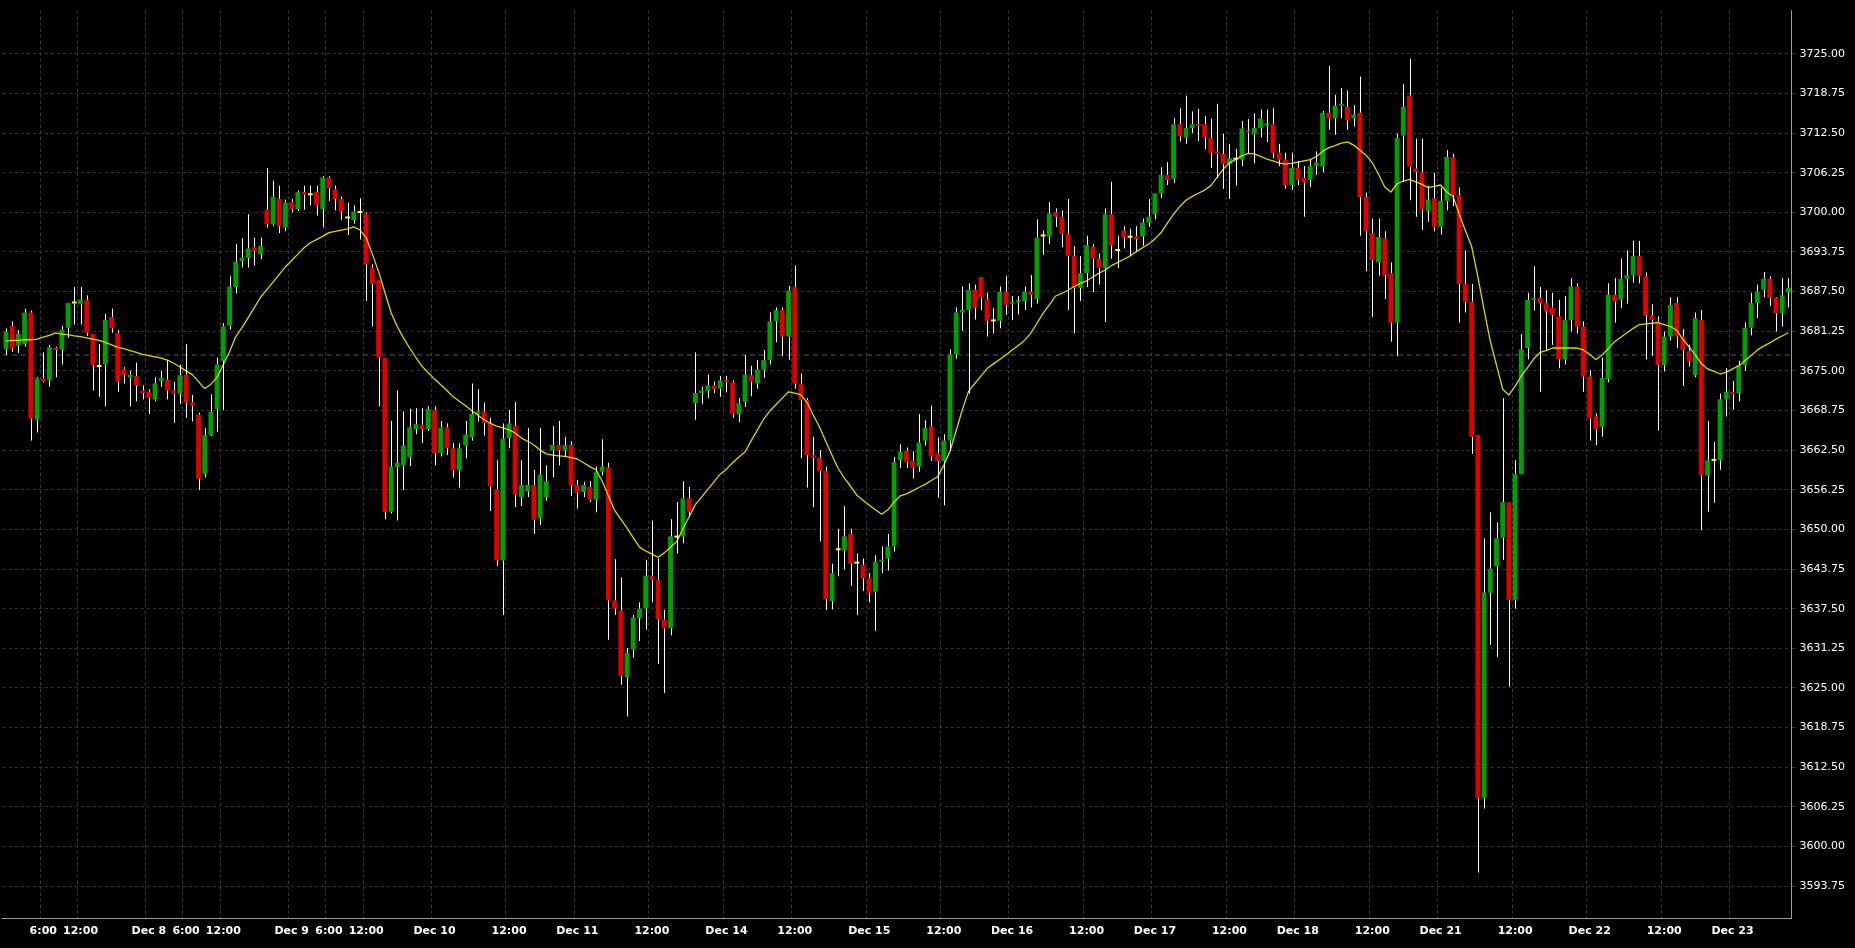 The height and width of the screenshot is (948, 1855). What do you see at coordinates (1822, 291) in the screenshot?
I see `y-tick-label: 3687.50` at bounding box center [1822, 291].